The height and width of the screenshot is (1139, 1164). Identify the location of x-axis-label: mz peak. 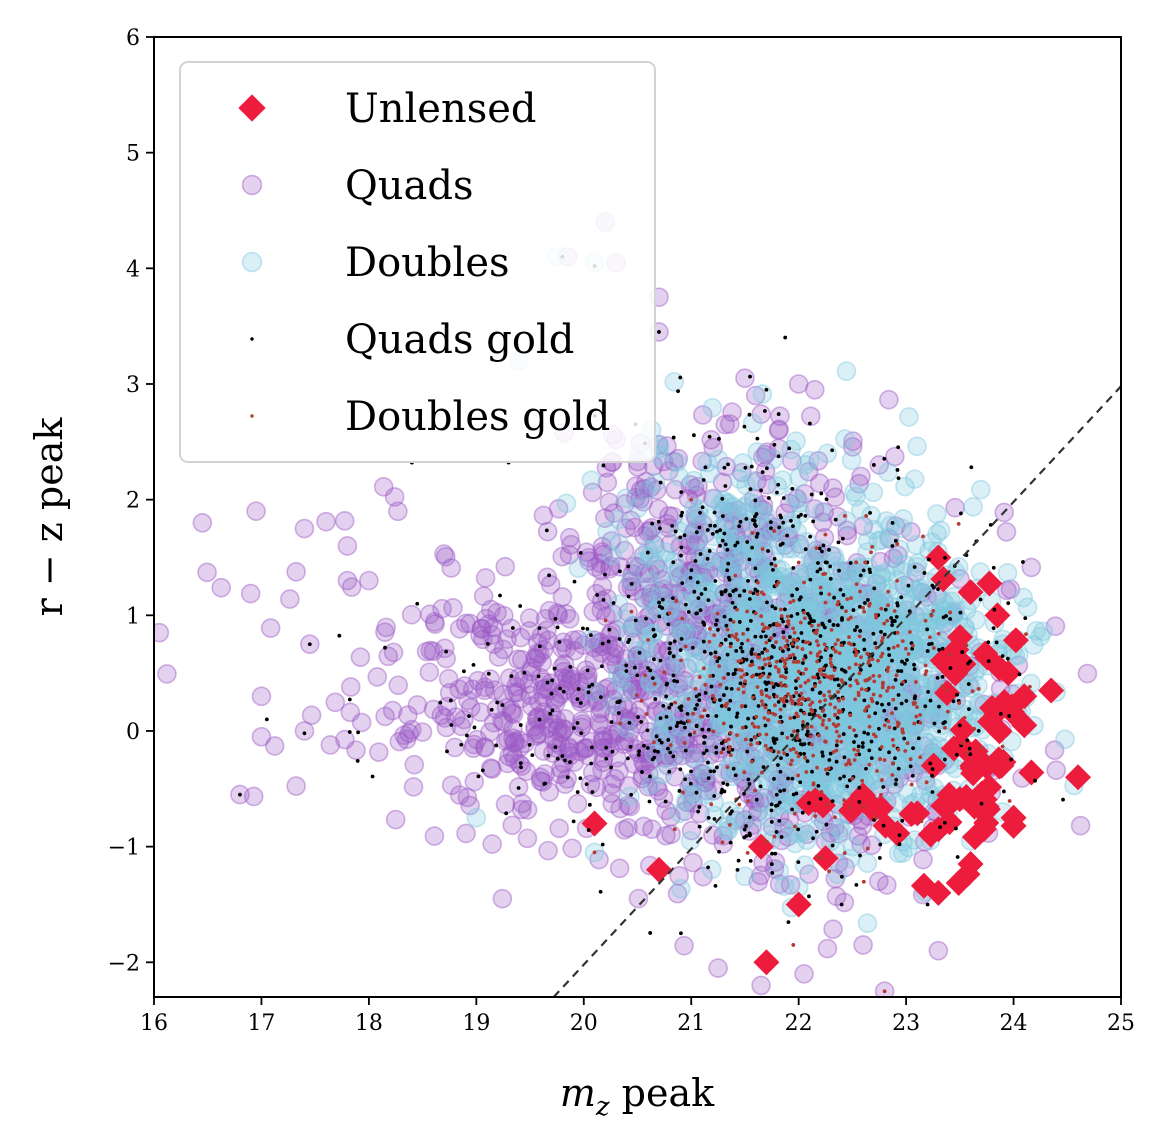
(637, 1096).